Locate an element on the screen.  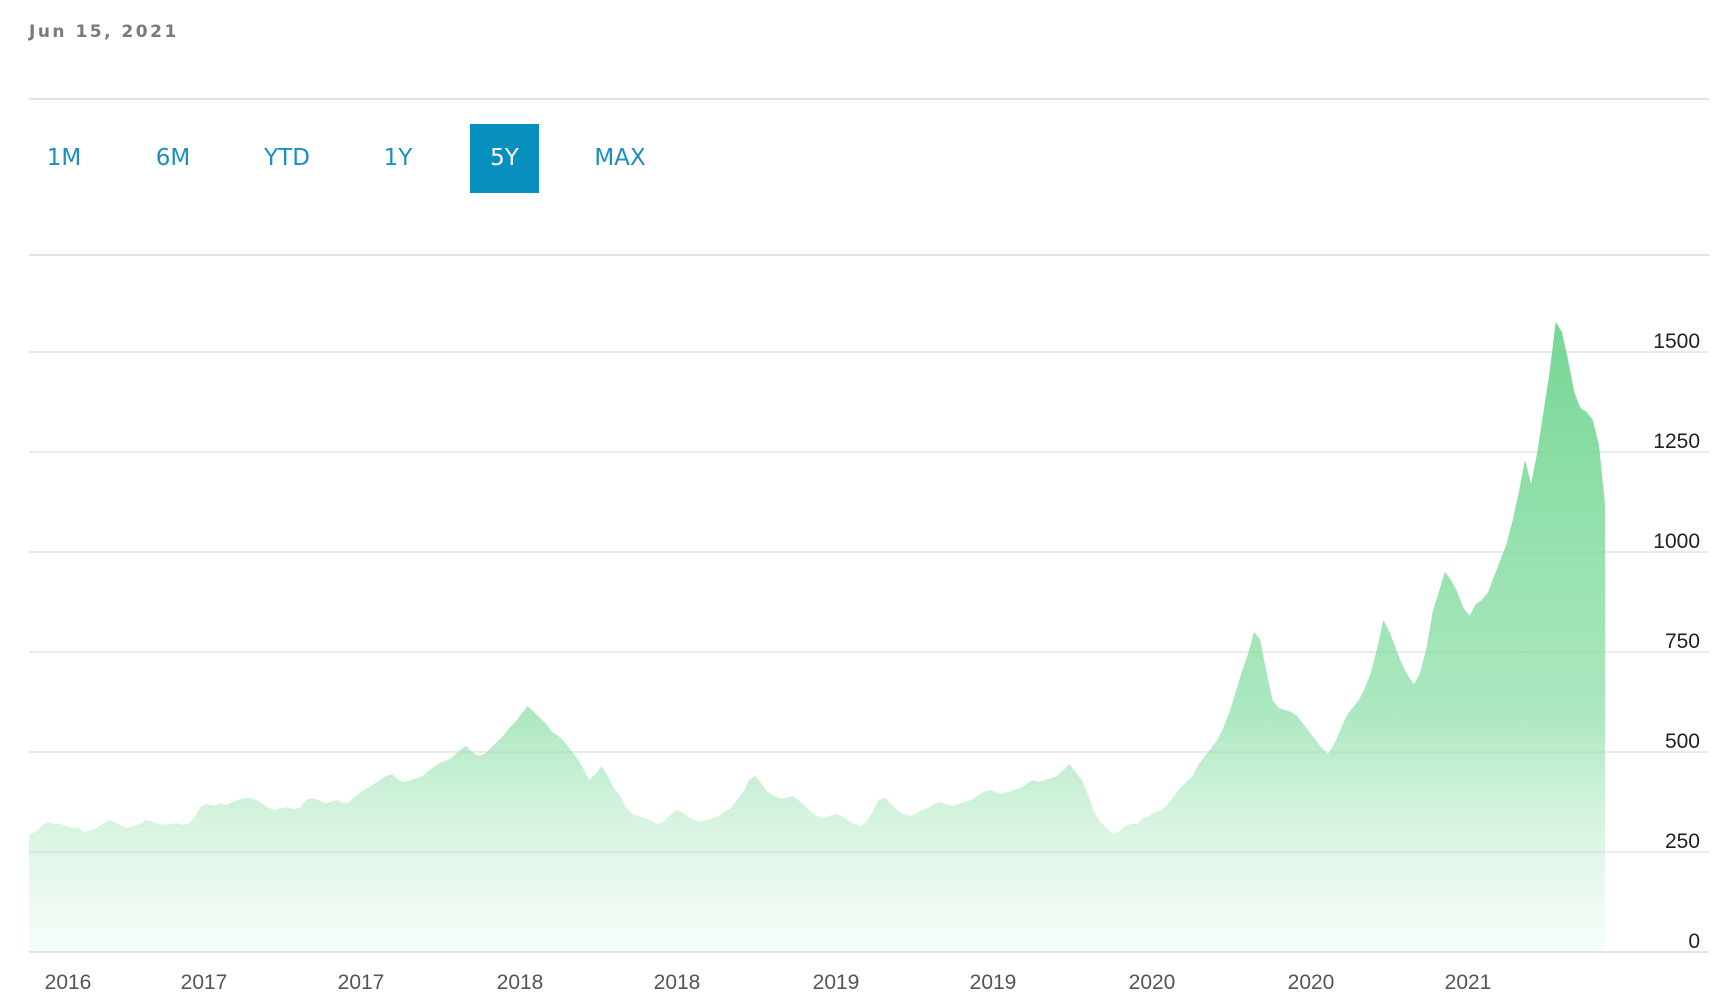
tab-5y: 5Y is located at coordinates (504, 158).